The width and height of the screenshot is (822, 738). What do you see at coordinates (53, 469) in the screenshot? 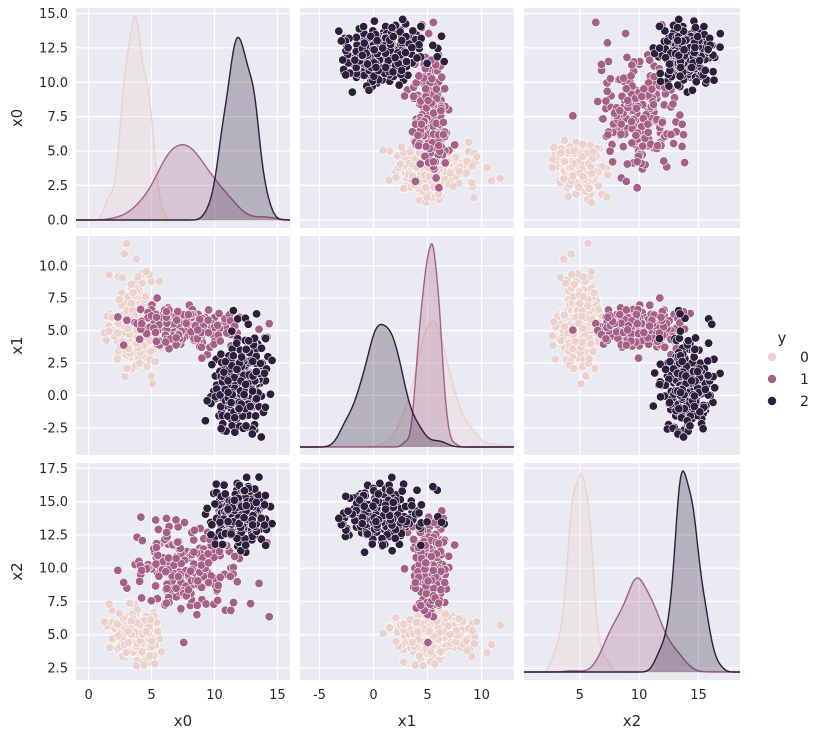
I see `y-tick-x2: 17.5` at bounding box center [53, 469].